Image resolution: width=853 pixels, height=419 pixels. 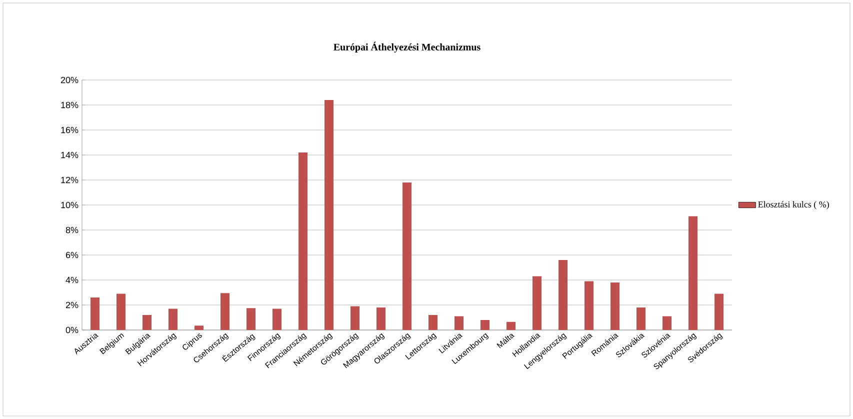 What do you see at coordinates (72, 280) in the screenshot?
I see `y-tick-label: 4%` at bounding box center [72, 280].